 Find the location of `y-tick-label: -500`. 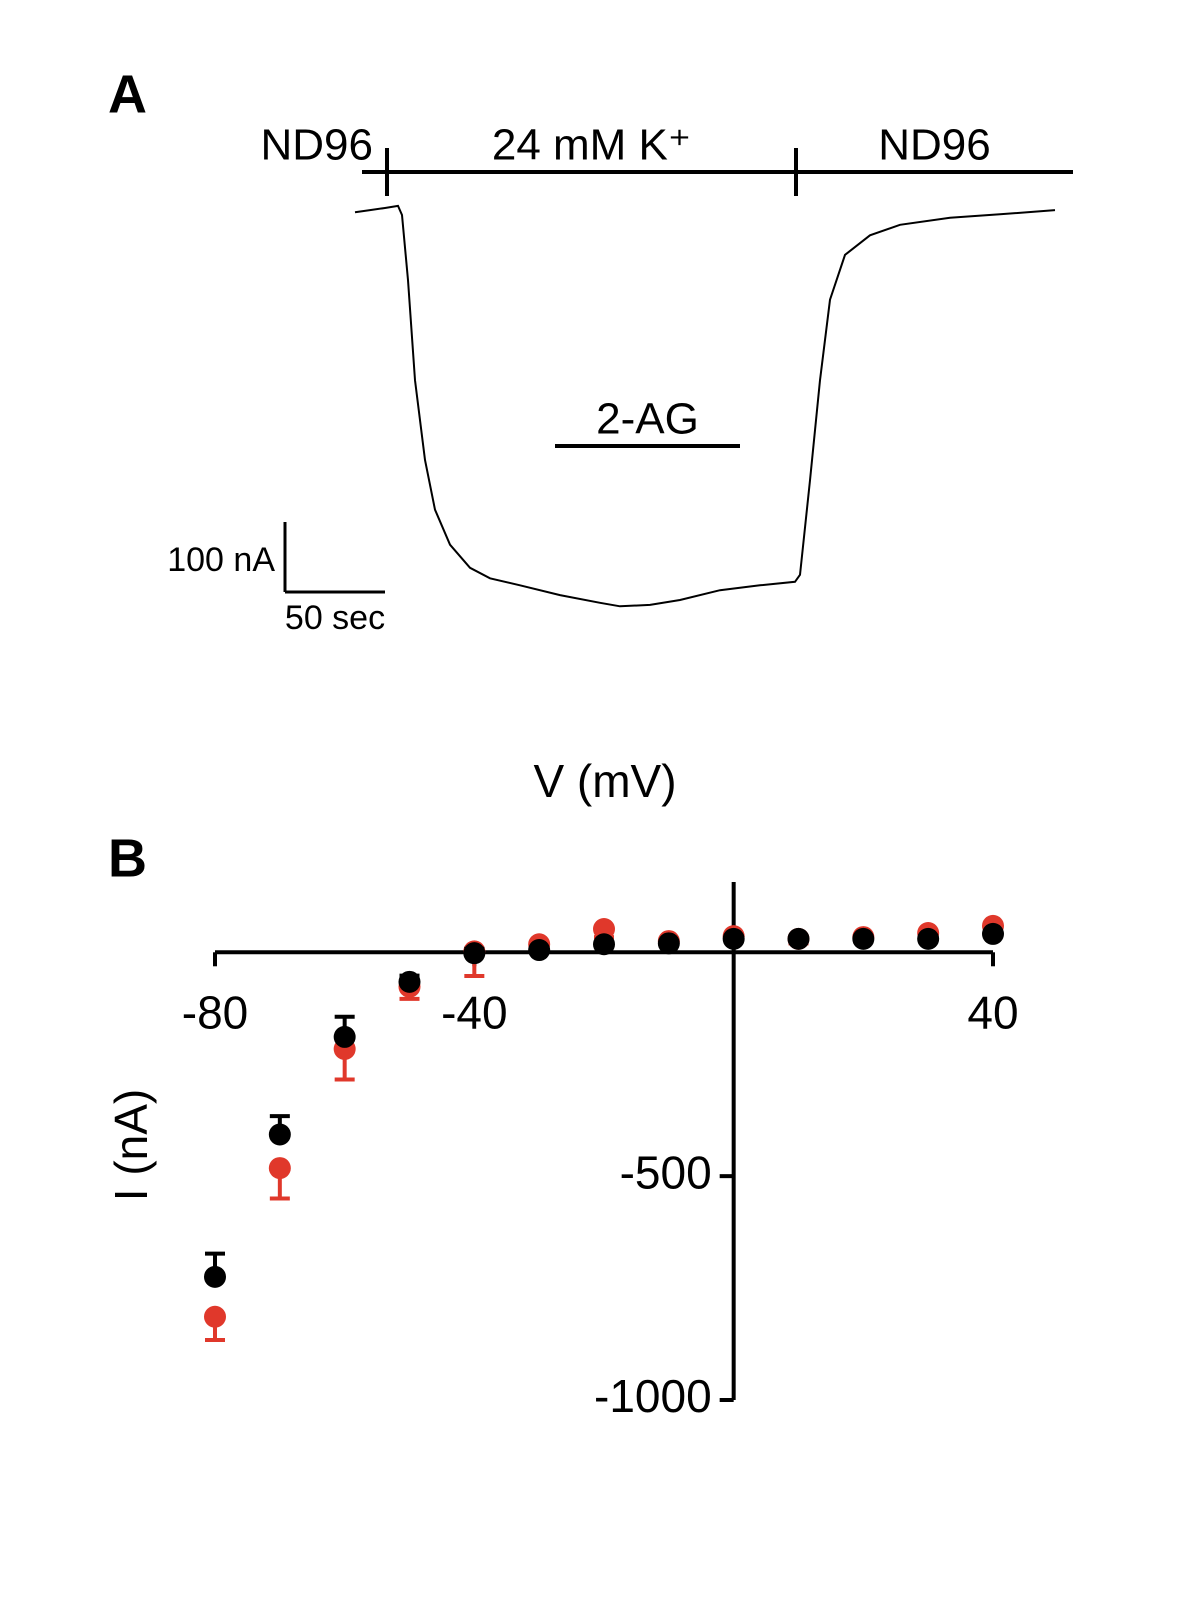

y-tick-label: -500 is located at coordinates (666, 1172).